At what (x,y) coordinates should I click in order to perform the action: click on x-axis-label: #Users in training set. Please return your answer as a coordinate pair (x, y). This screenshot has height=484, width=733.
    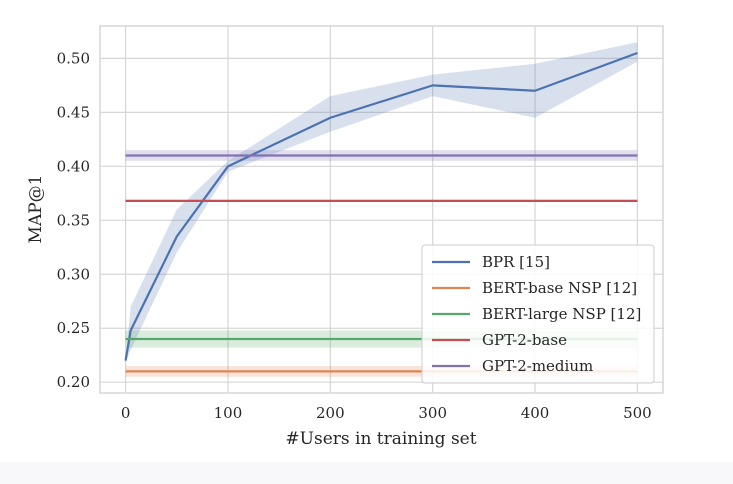
    Looking at the image, I should click on (380, 439).